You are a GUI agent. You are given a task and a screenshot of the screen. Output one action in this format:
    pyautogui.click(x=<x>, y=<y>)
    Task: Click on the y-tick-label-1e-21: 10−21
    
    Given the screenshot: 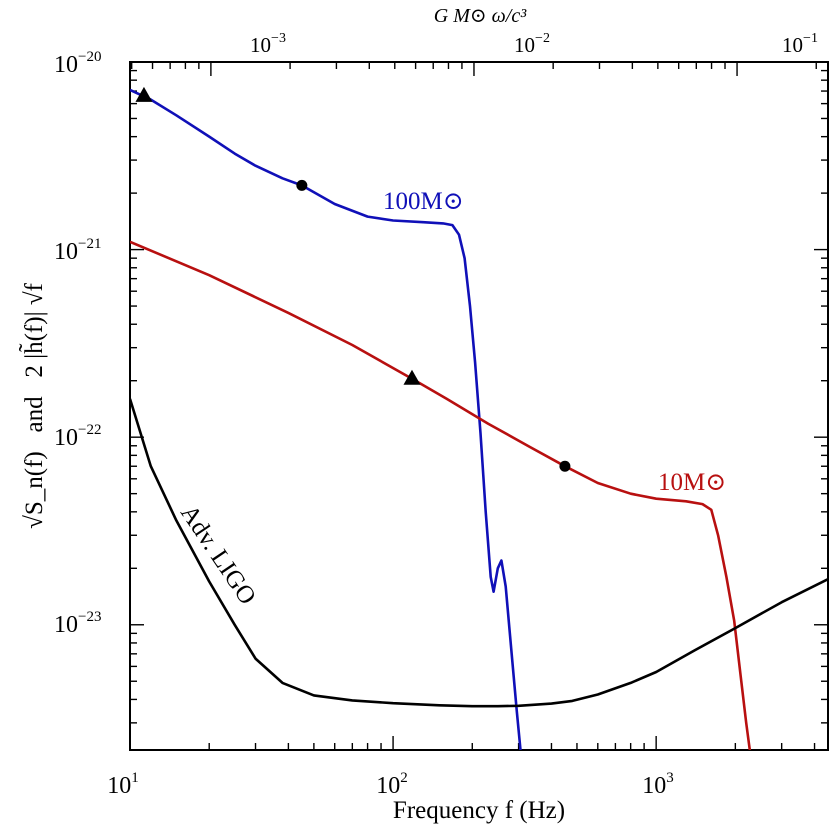 What is the action you would take?
    pyautogui.click(x=77, y=250)
    